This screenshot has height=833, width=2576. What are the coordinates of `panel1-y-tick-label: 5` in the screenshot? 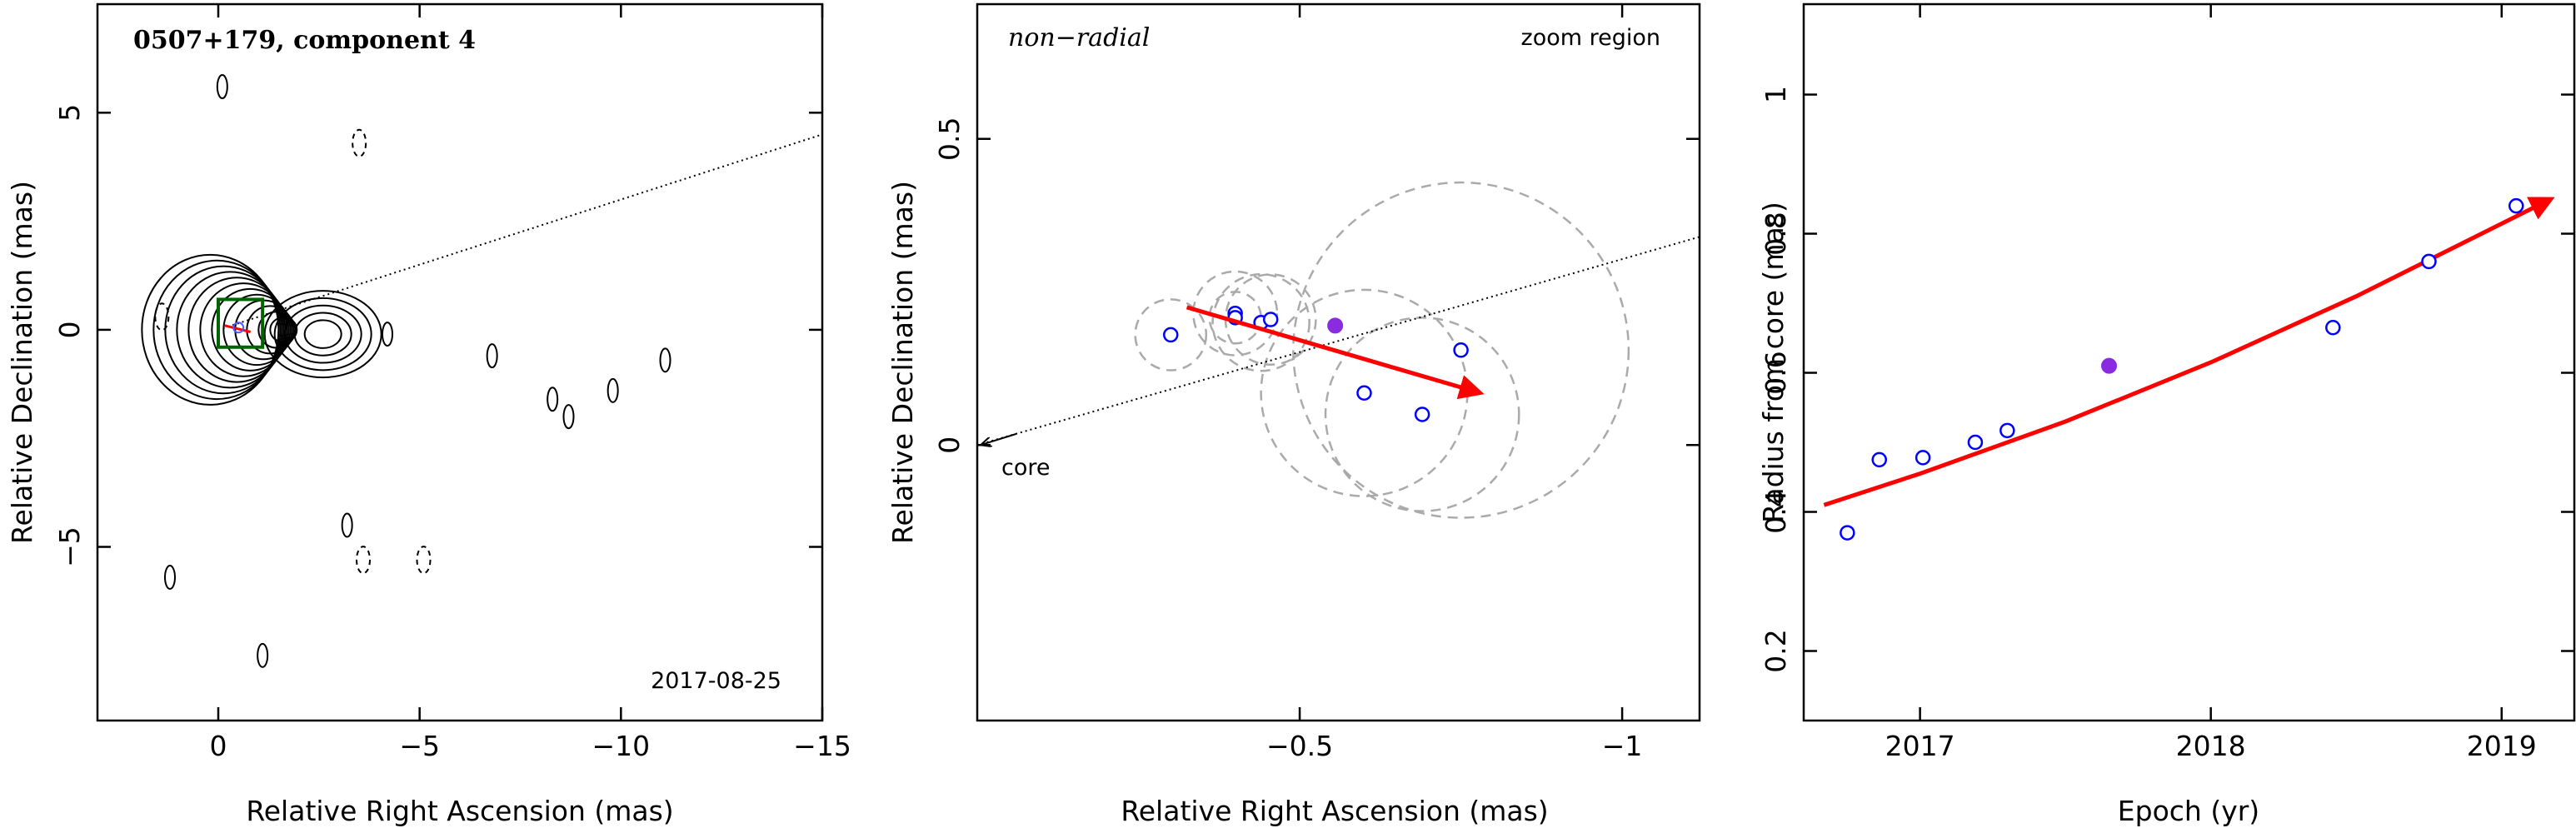 It's located at (69, 113).